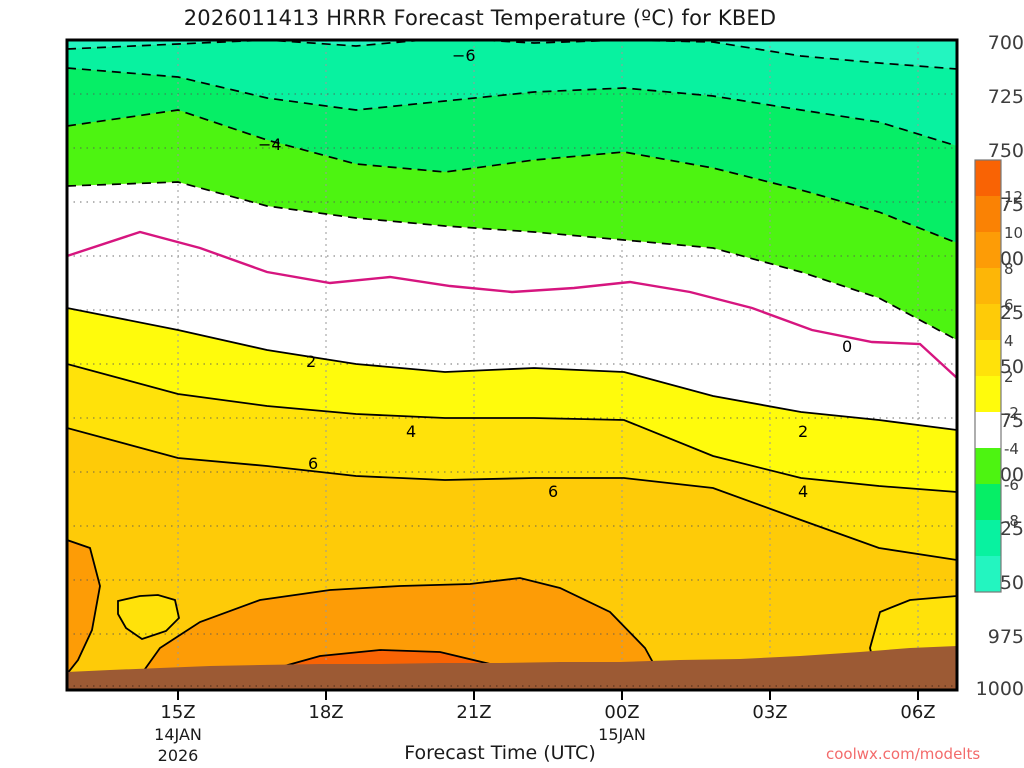  I want to click on xtick-label-0: 15Z, so click(178, 712).